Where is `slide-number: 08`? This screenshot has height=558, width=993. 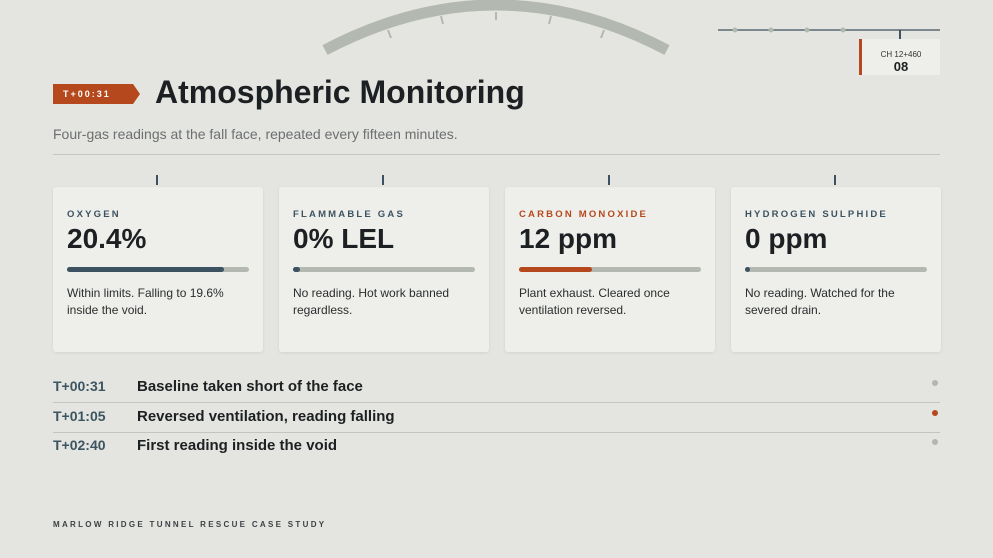 slide-number: 08 is located at coordinates (901, 66).